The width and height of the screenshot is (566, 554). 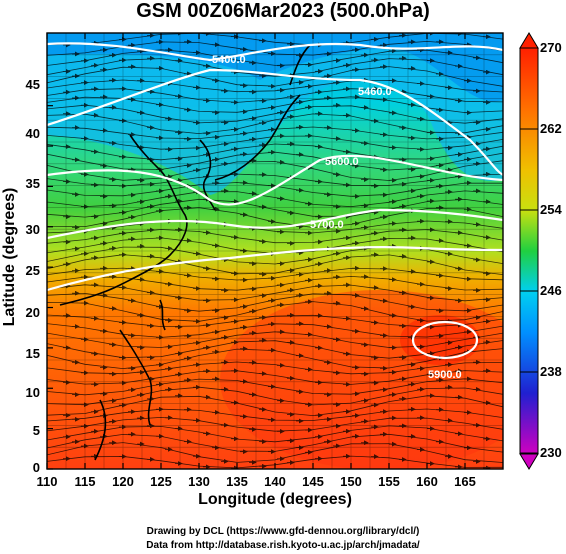 I want to click on y-tick-label: 15, so click(x=32, y=353).